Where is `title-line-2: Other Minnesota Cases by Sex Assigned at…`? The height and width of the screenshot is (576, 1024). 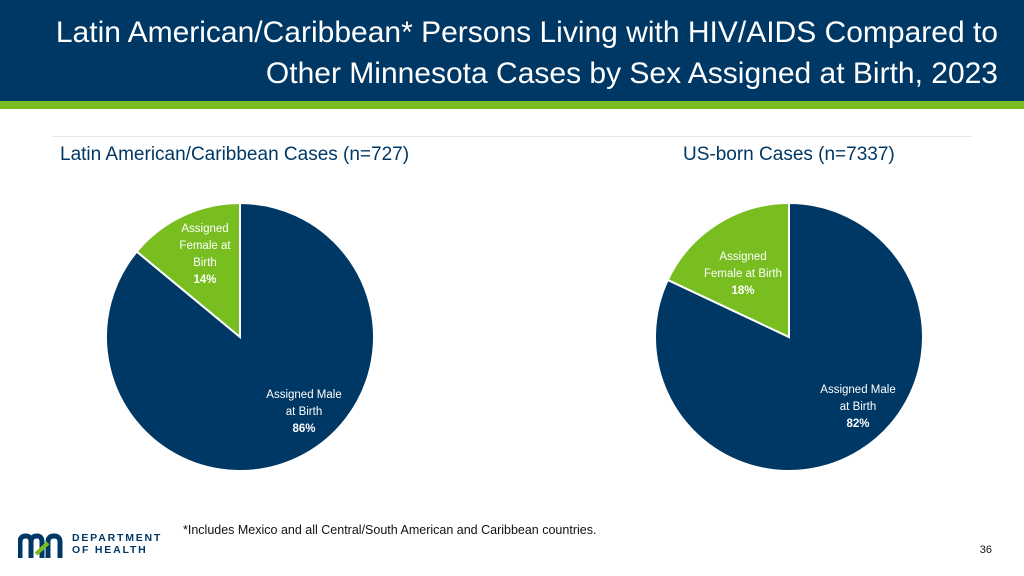
title-line-2: Other Minnesota Cases by Sex Assigned at… is located at coordinates (631, 73).